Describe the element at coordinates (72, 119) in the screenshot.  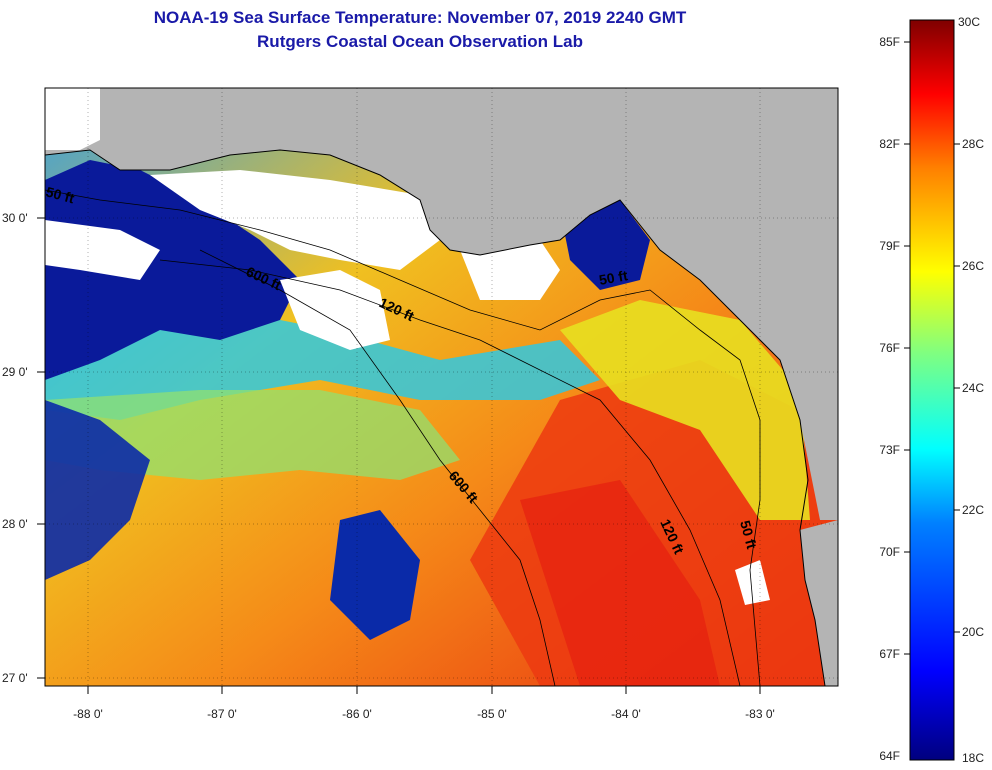
I see `cloud-over-land` at that location.